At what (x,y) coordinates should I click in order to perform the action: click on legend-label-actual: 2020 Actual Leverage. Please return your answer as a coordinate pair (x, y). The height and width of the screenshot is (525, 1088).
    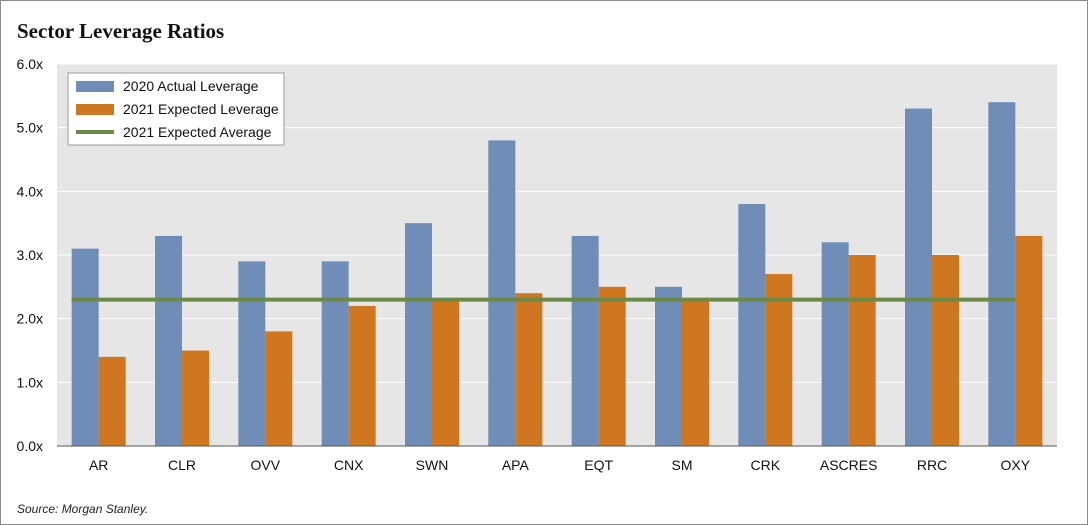
    Looking at the image, I should click on (191, 86).